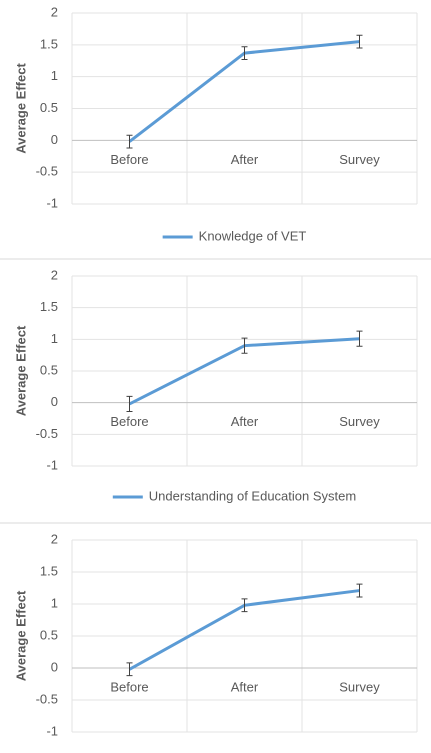 This screenshot has height=753, width=431. I want to click on legend-label: Understanding of Education System, so click(252, 495).